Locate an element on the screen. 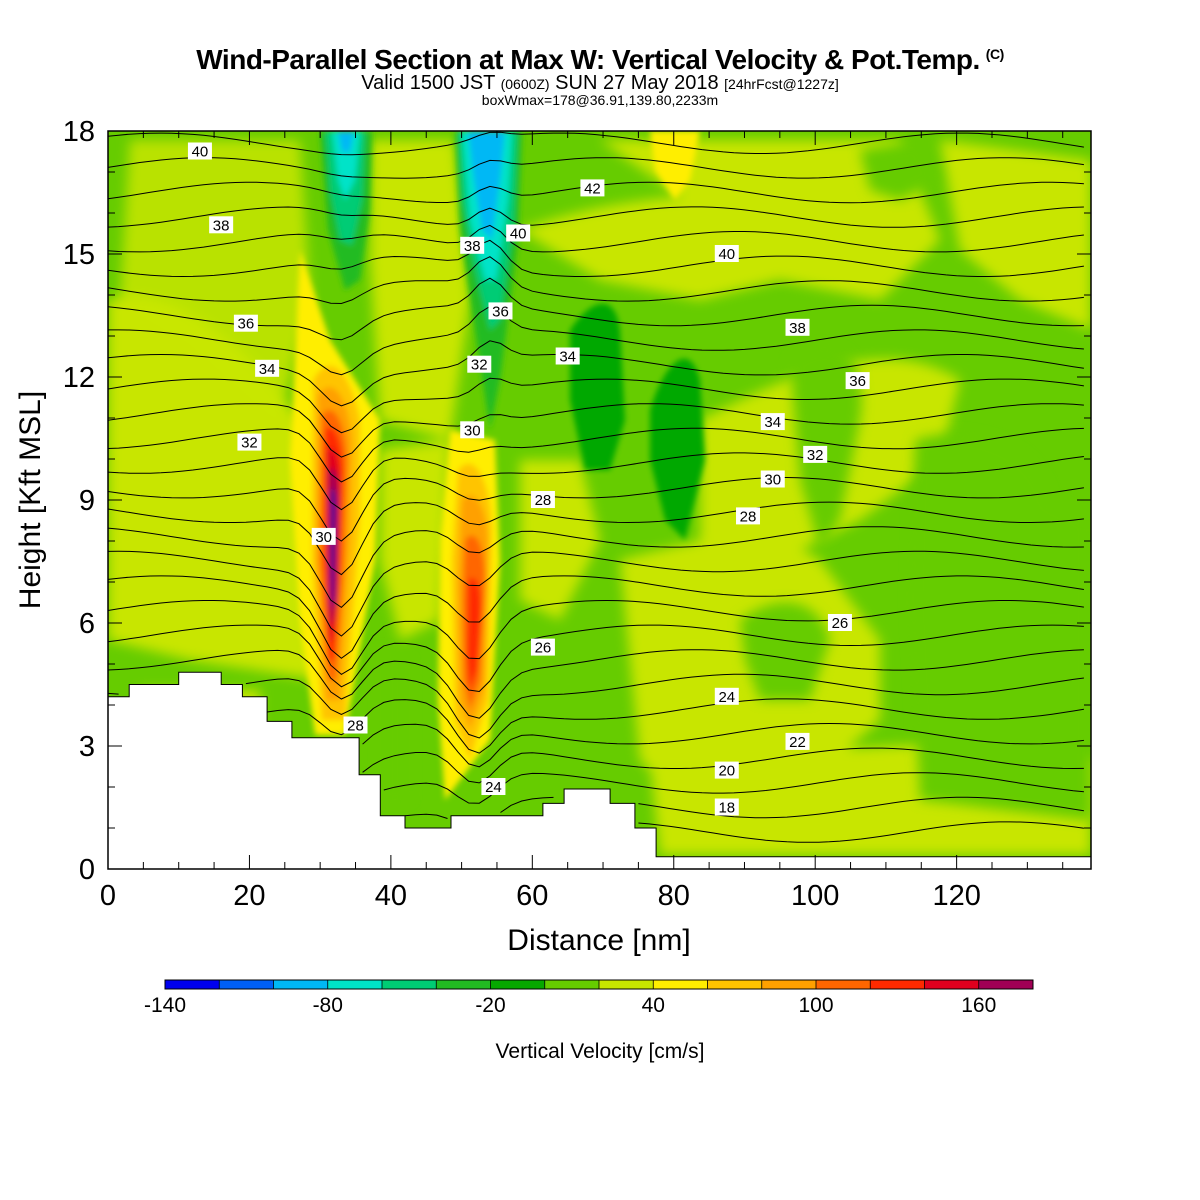 The width and height of the screenshot is (1200, 1200). colorbar-tick-label: -140 is located at coordinates (165, 1005).